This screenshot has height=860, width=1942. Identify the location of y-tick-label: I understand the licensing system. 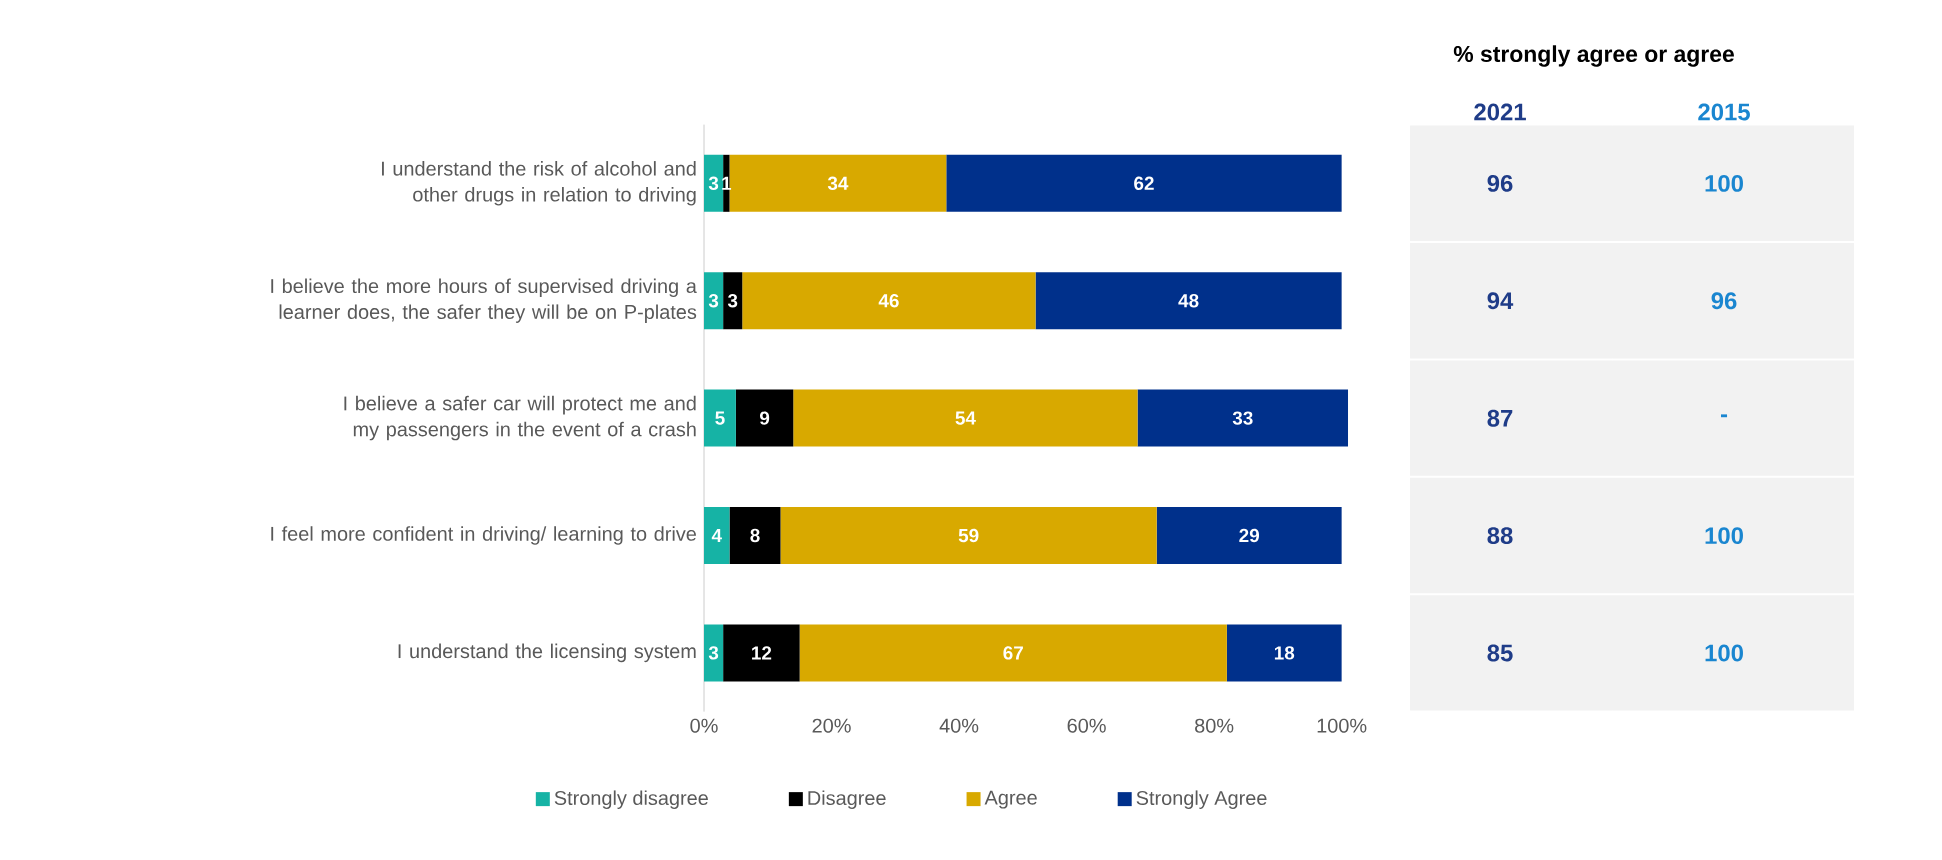
(547, 653).